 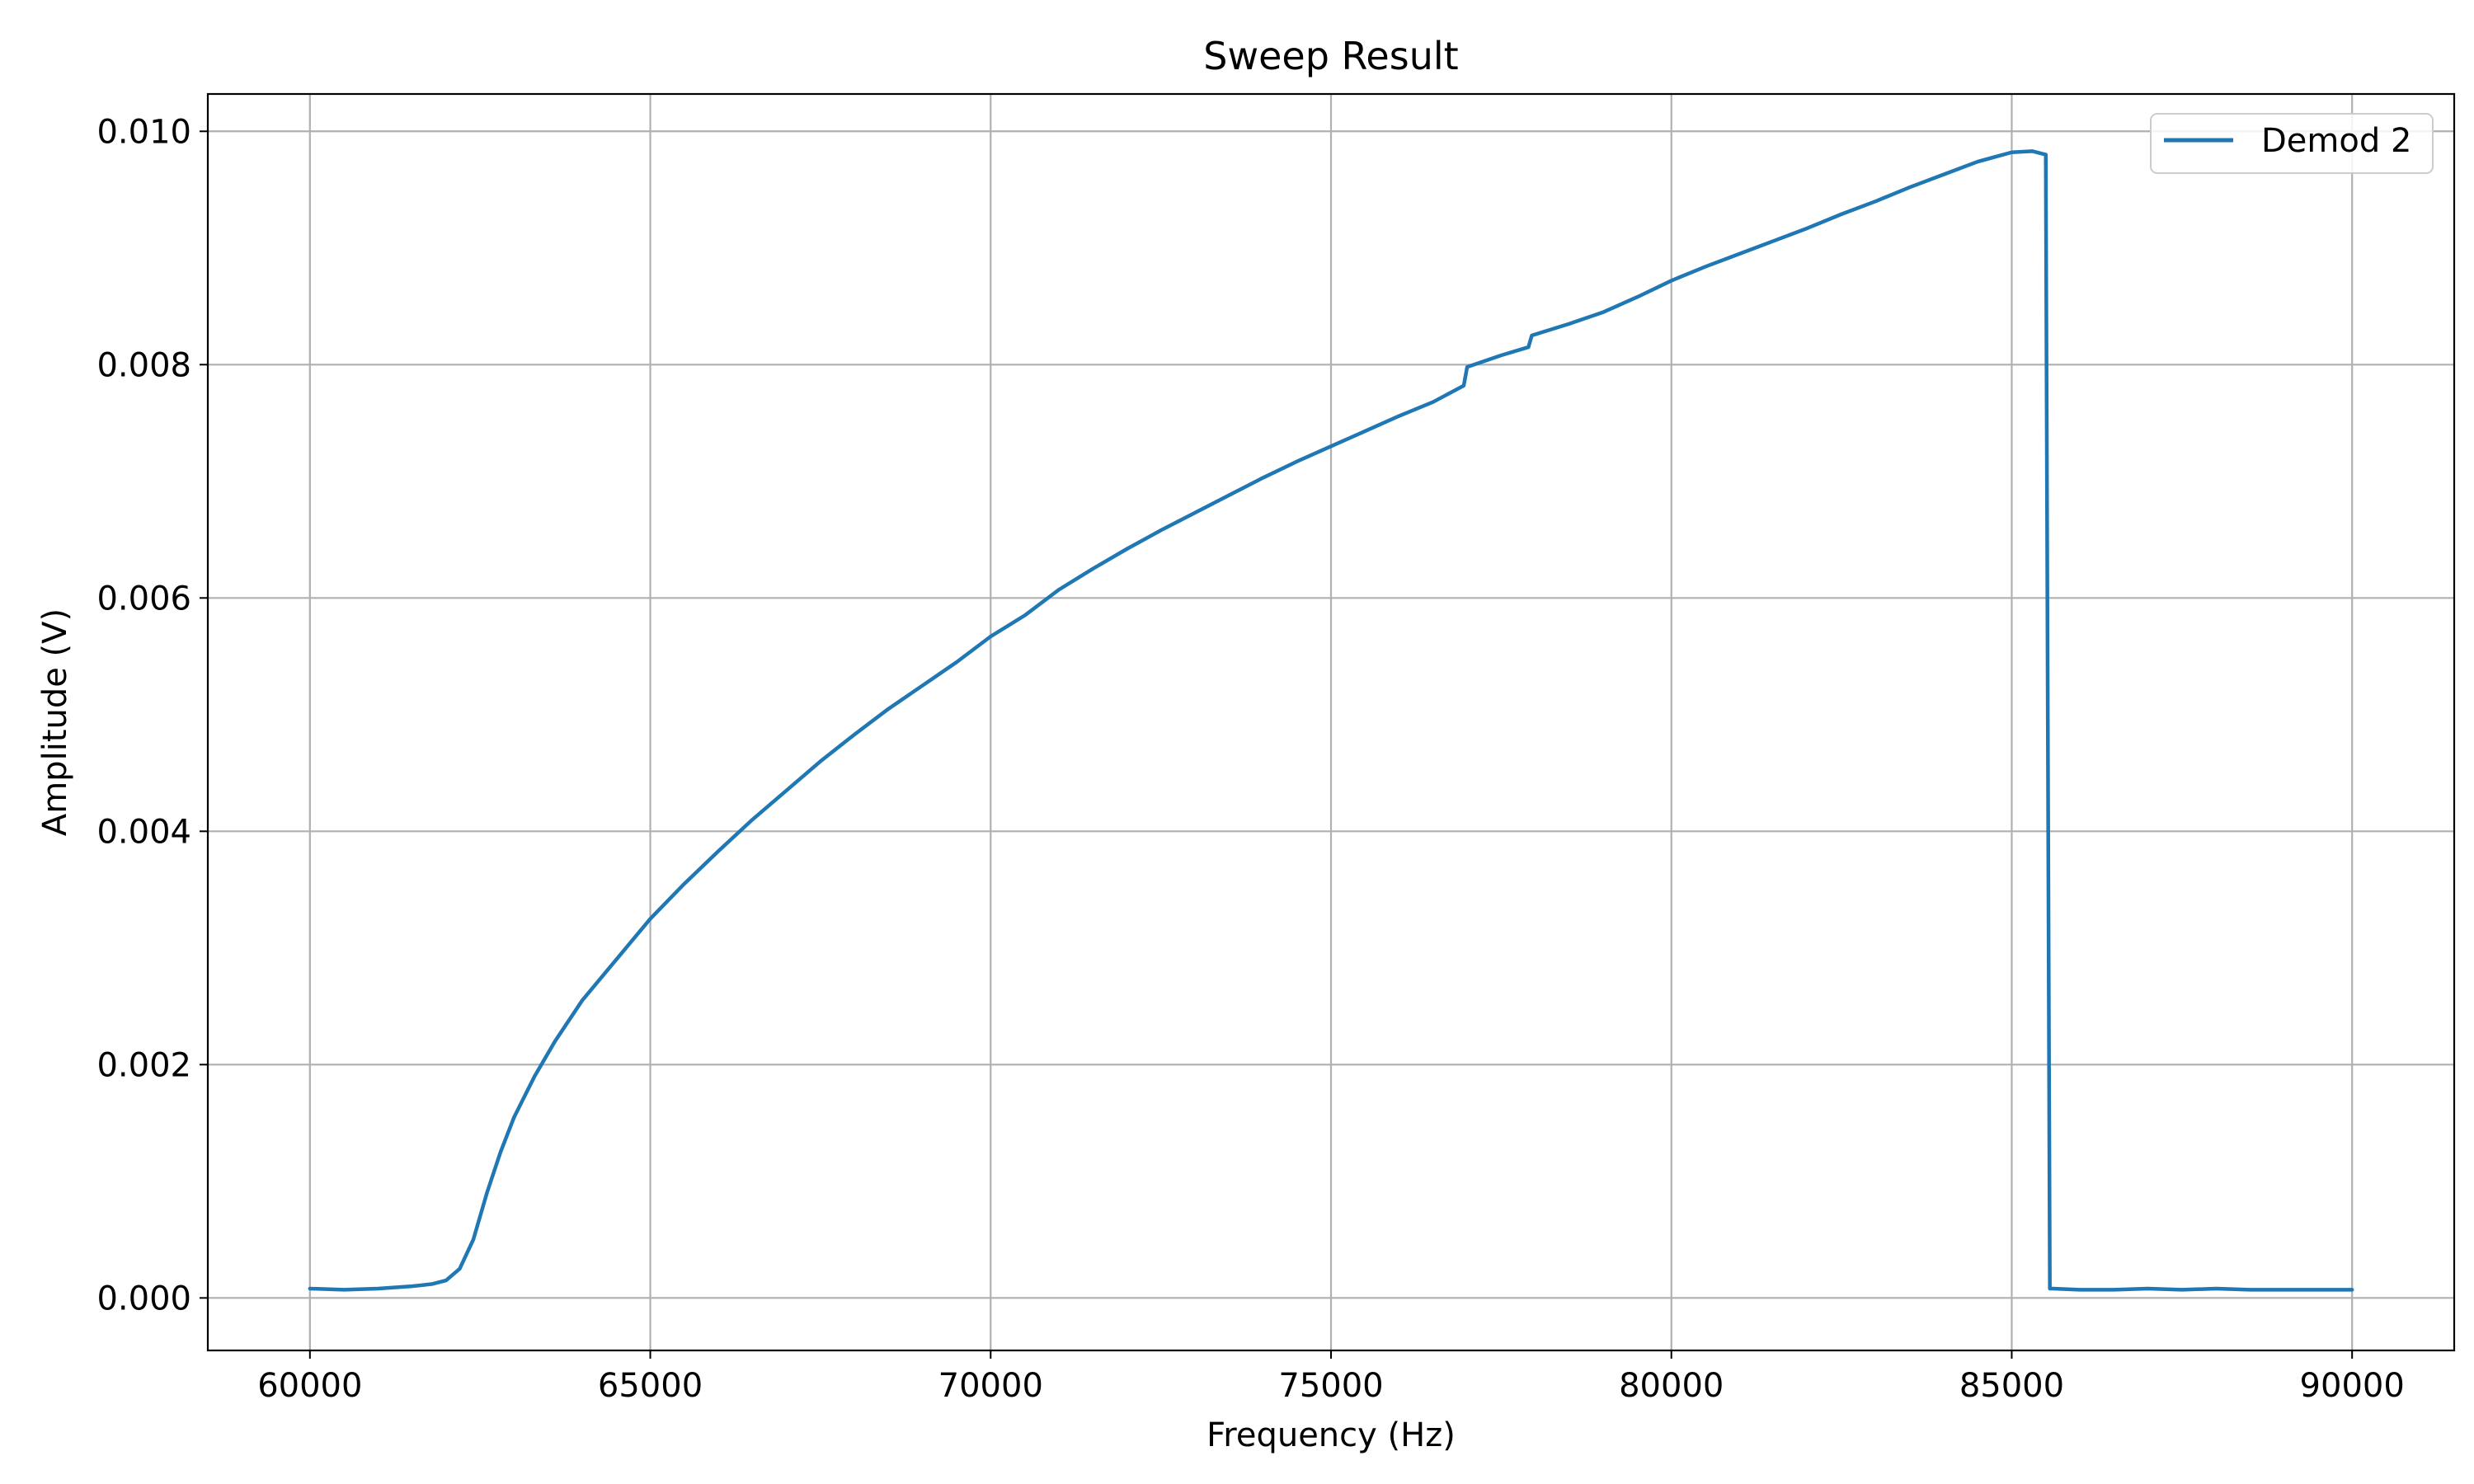 I want to click on y-tick-label: 0.004, so click(x=143, y=832).